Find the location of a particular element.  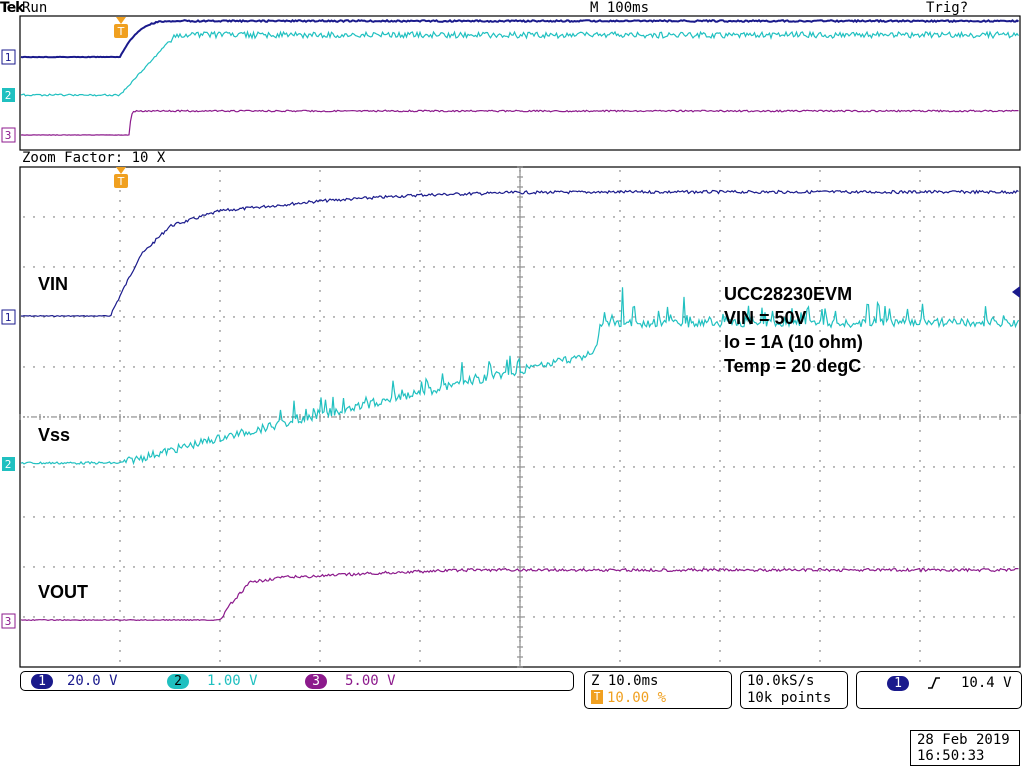

trigger-marker-label: T is located at coordinates (121, 181).